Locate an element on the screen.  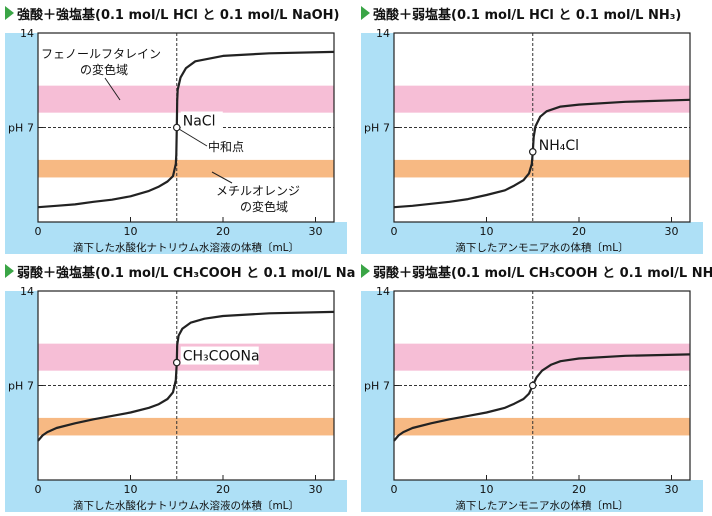
salt-label: CH₃COONa is located at coordinates (221, 357).